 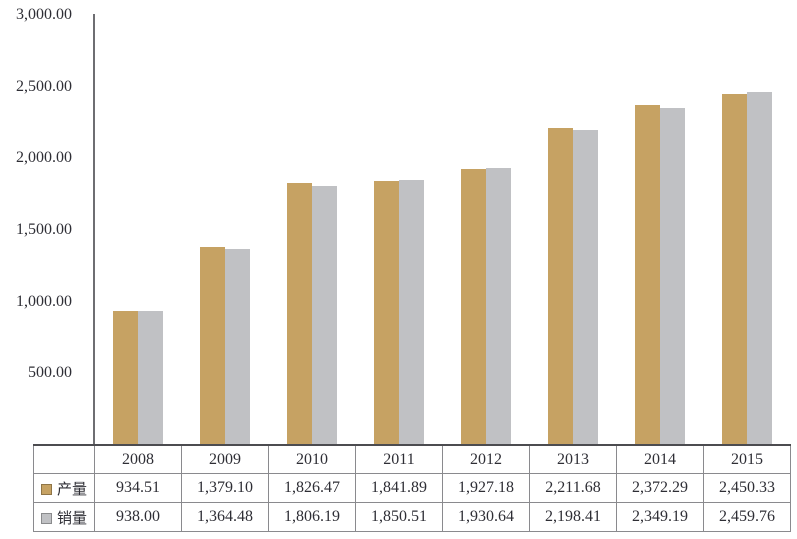 I want to click on year-header-2013: 2013, so click(x=573, y=459).